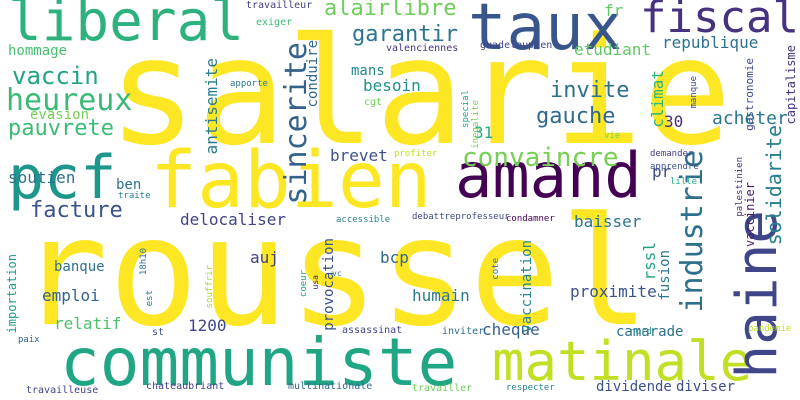 The image size is (800, 400). Describe the element at coordinates (527, 286) in the screenshot. I see `cloud-word: vaccination` at that location.